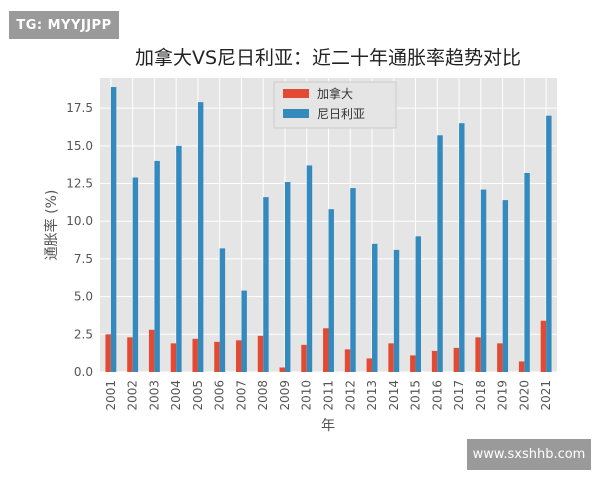 Image resolution: width=600 pixels, height=480 pixels. What do you see at coordinates (456, 359) in the screenshot?
I see `bar-canada-2017` at bounding box center [456, 359].